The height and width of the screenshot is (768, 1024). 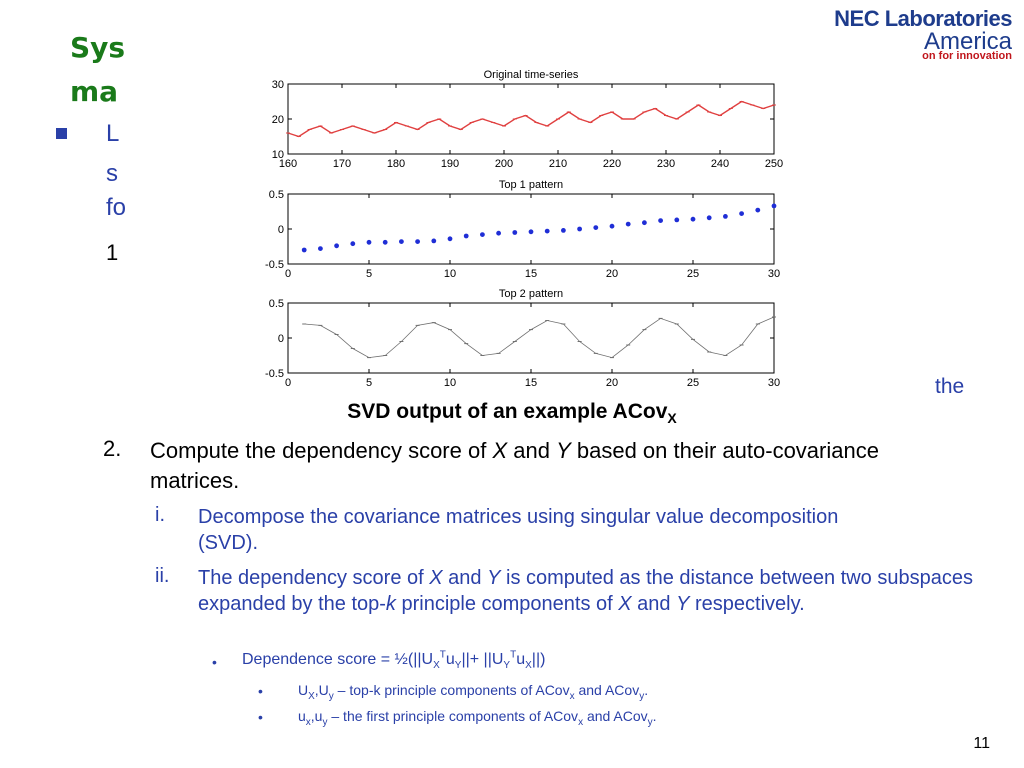 What do you see at coordinates (967, 41) in the screenshot?
I see `logo-subtext: America` at bounding box center [967, 41].